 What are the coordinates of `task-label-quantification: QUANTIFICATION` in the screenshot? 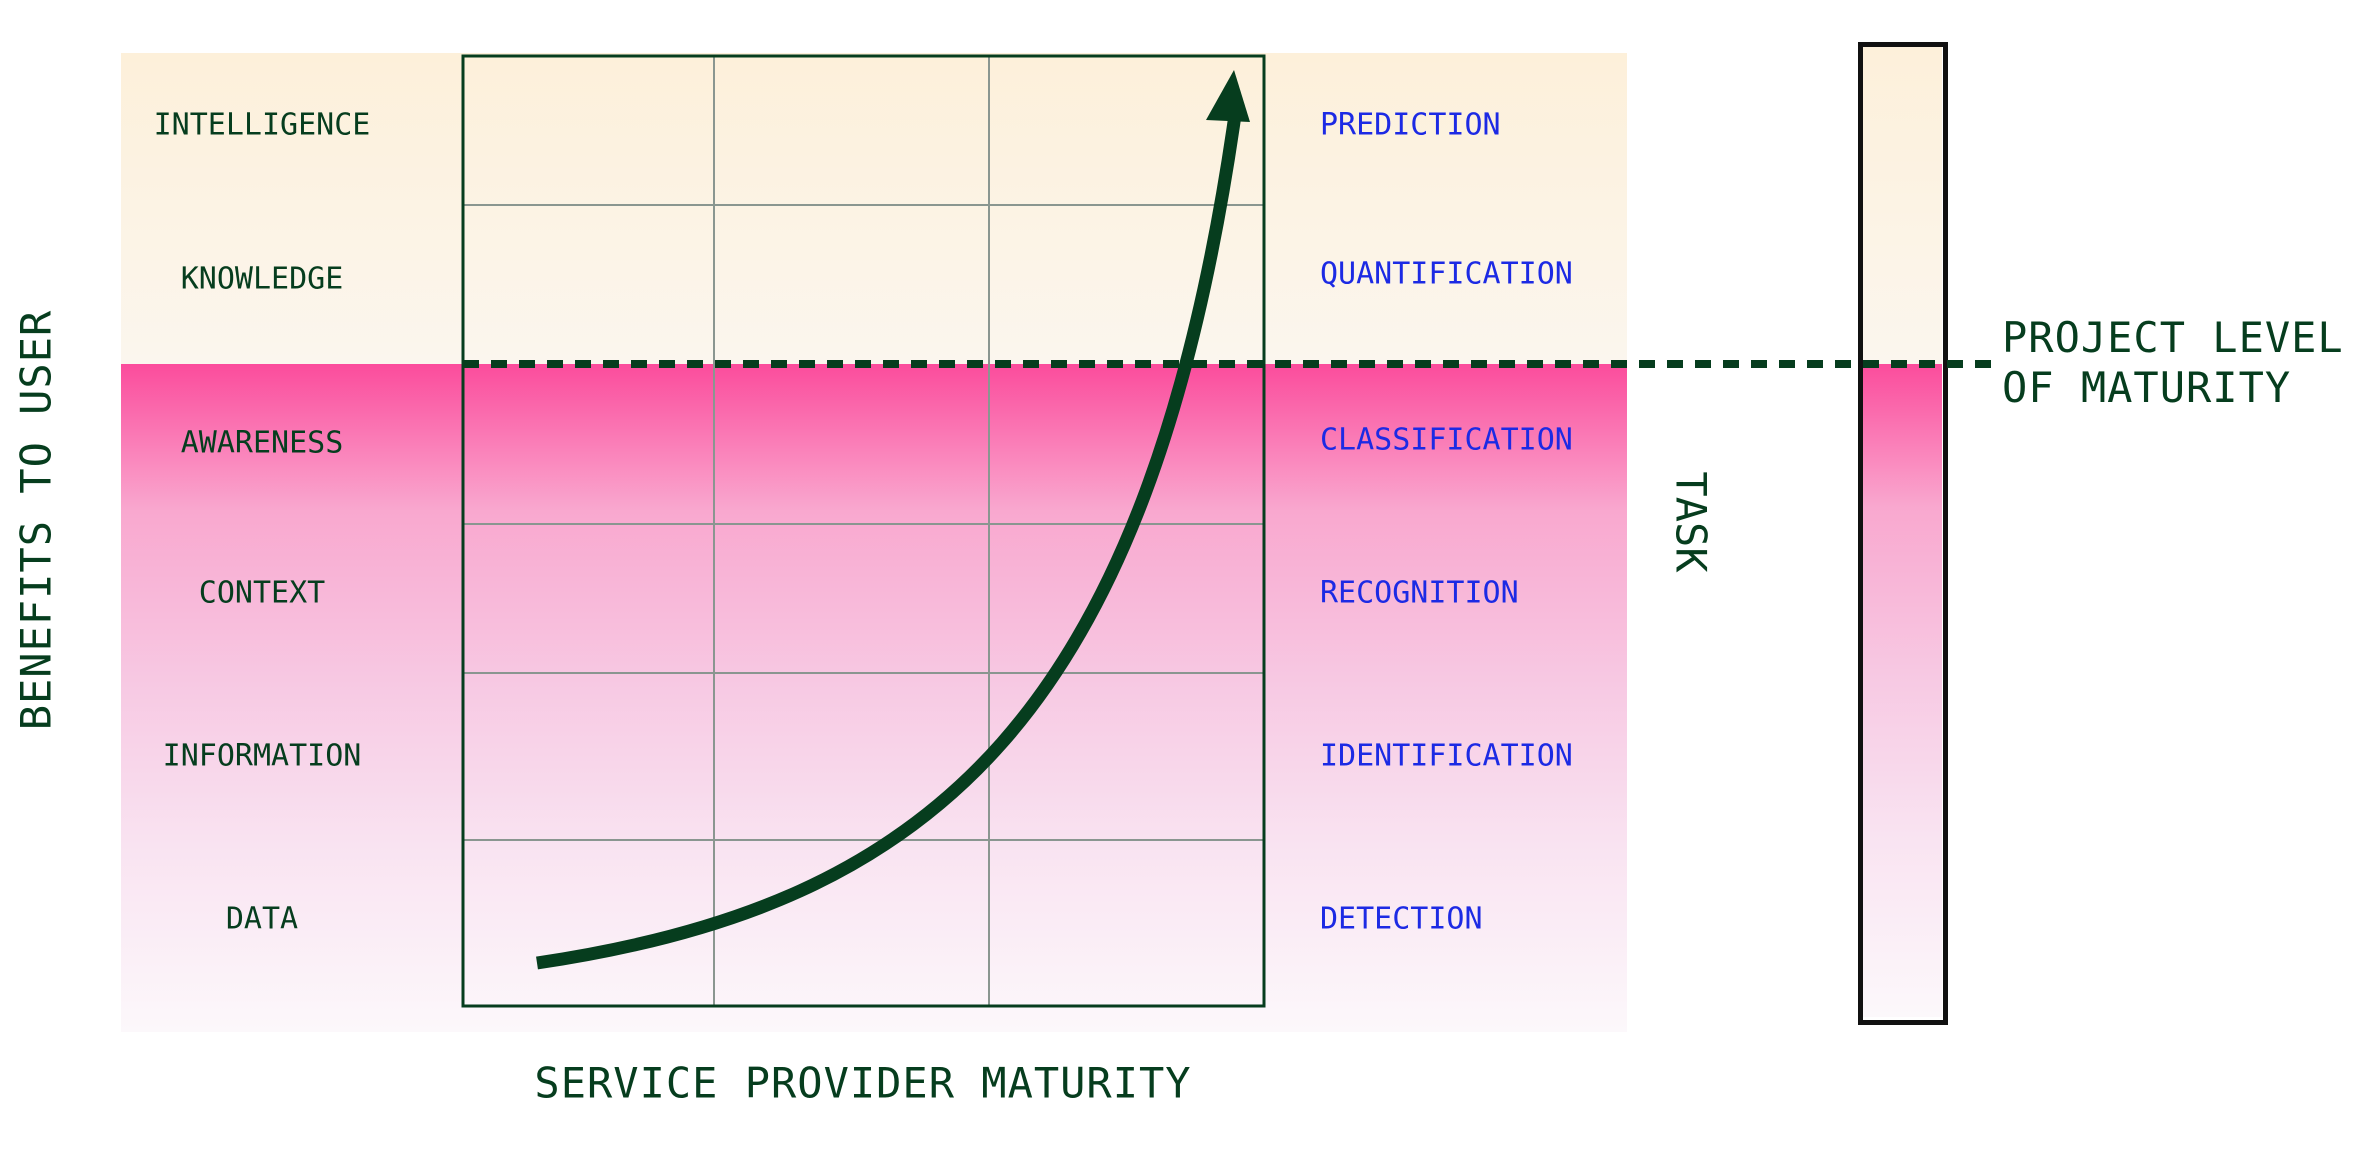 It's located at (1446, 274).